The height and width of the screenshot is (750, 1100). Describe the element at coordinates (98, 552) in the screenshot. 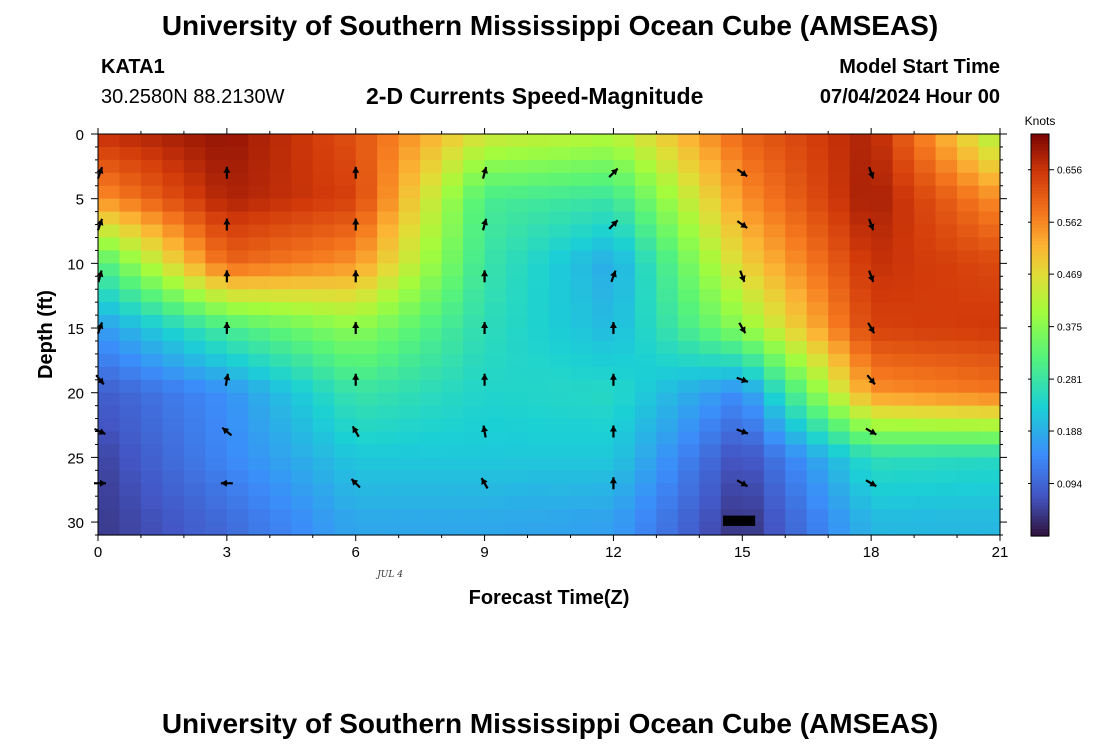

I see `x-tick-label: 0` at that location.